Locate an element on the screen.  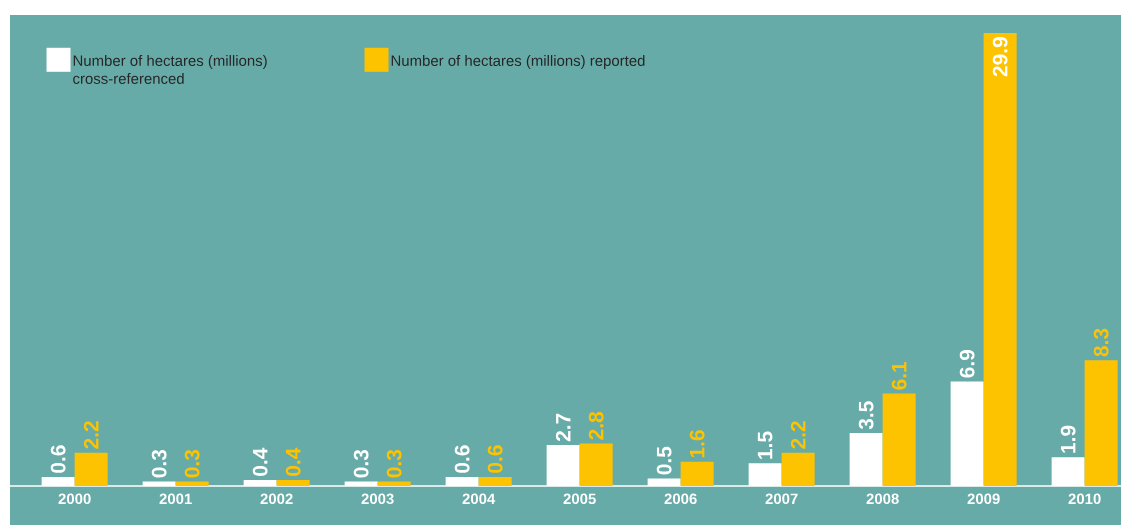
x-tick-label: 2003 is located at coordinates (377, 499).